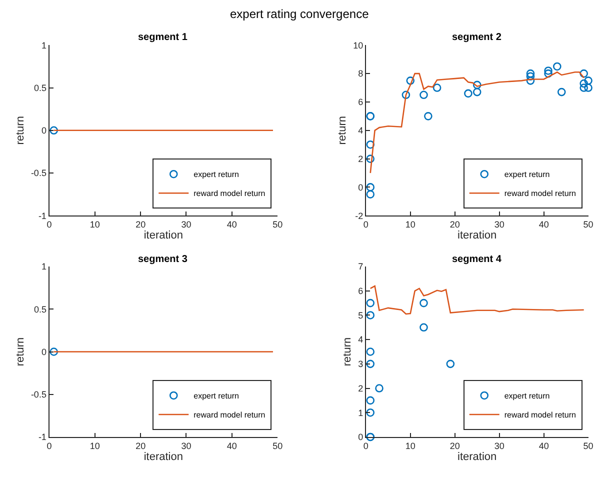 Image resolution: width=601 pixels, height=477 pixels. I want to click on line-series, so click(477, 300).